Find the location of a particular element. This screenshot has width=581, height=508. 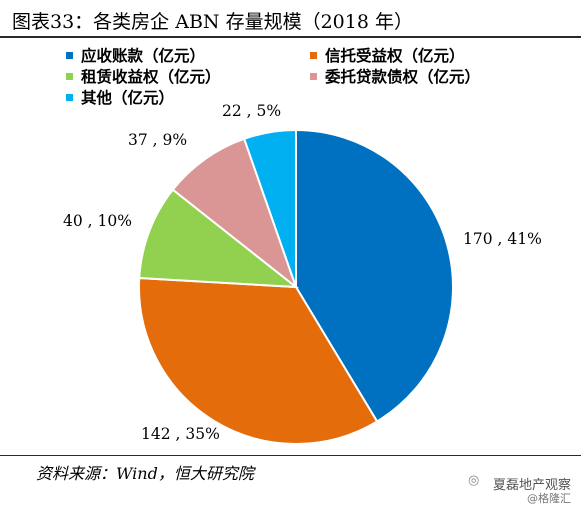

legend-label: 其他（亿元） is located at coordinates (128, 97).